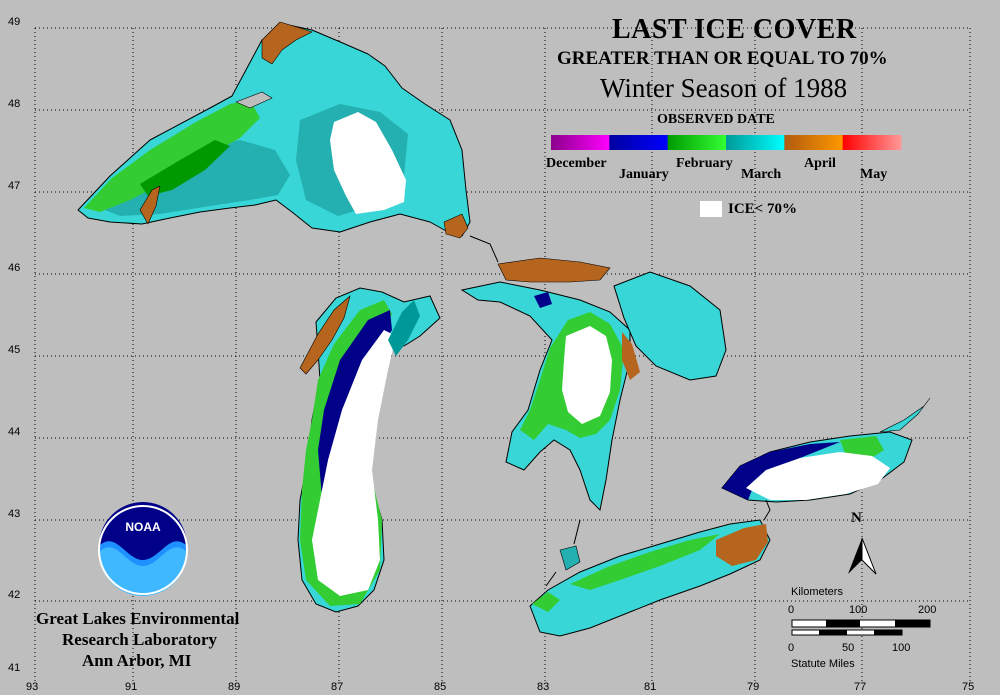 The height and width of the screenshot is (695, 1000). What do you see at coordinates (14, 668) in the screenshot?
I see `lat-label: 41` at bounding box center [14, 668].